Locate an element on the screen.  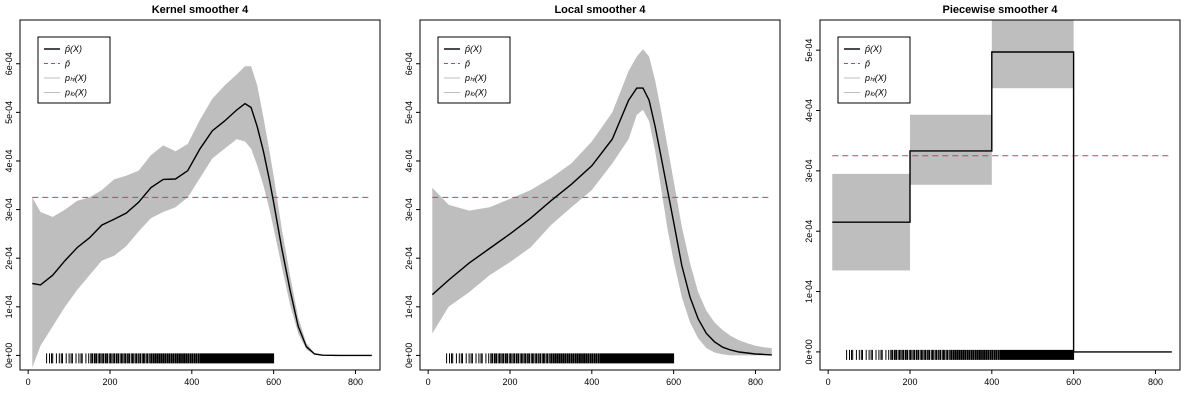
panel-title: Piecewise smoother 4 is located at coordinates (1001, 10).